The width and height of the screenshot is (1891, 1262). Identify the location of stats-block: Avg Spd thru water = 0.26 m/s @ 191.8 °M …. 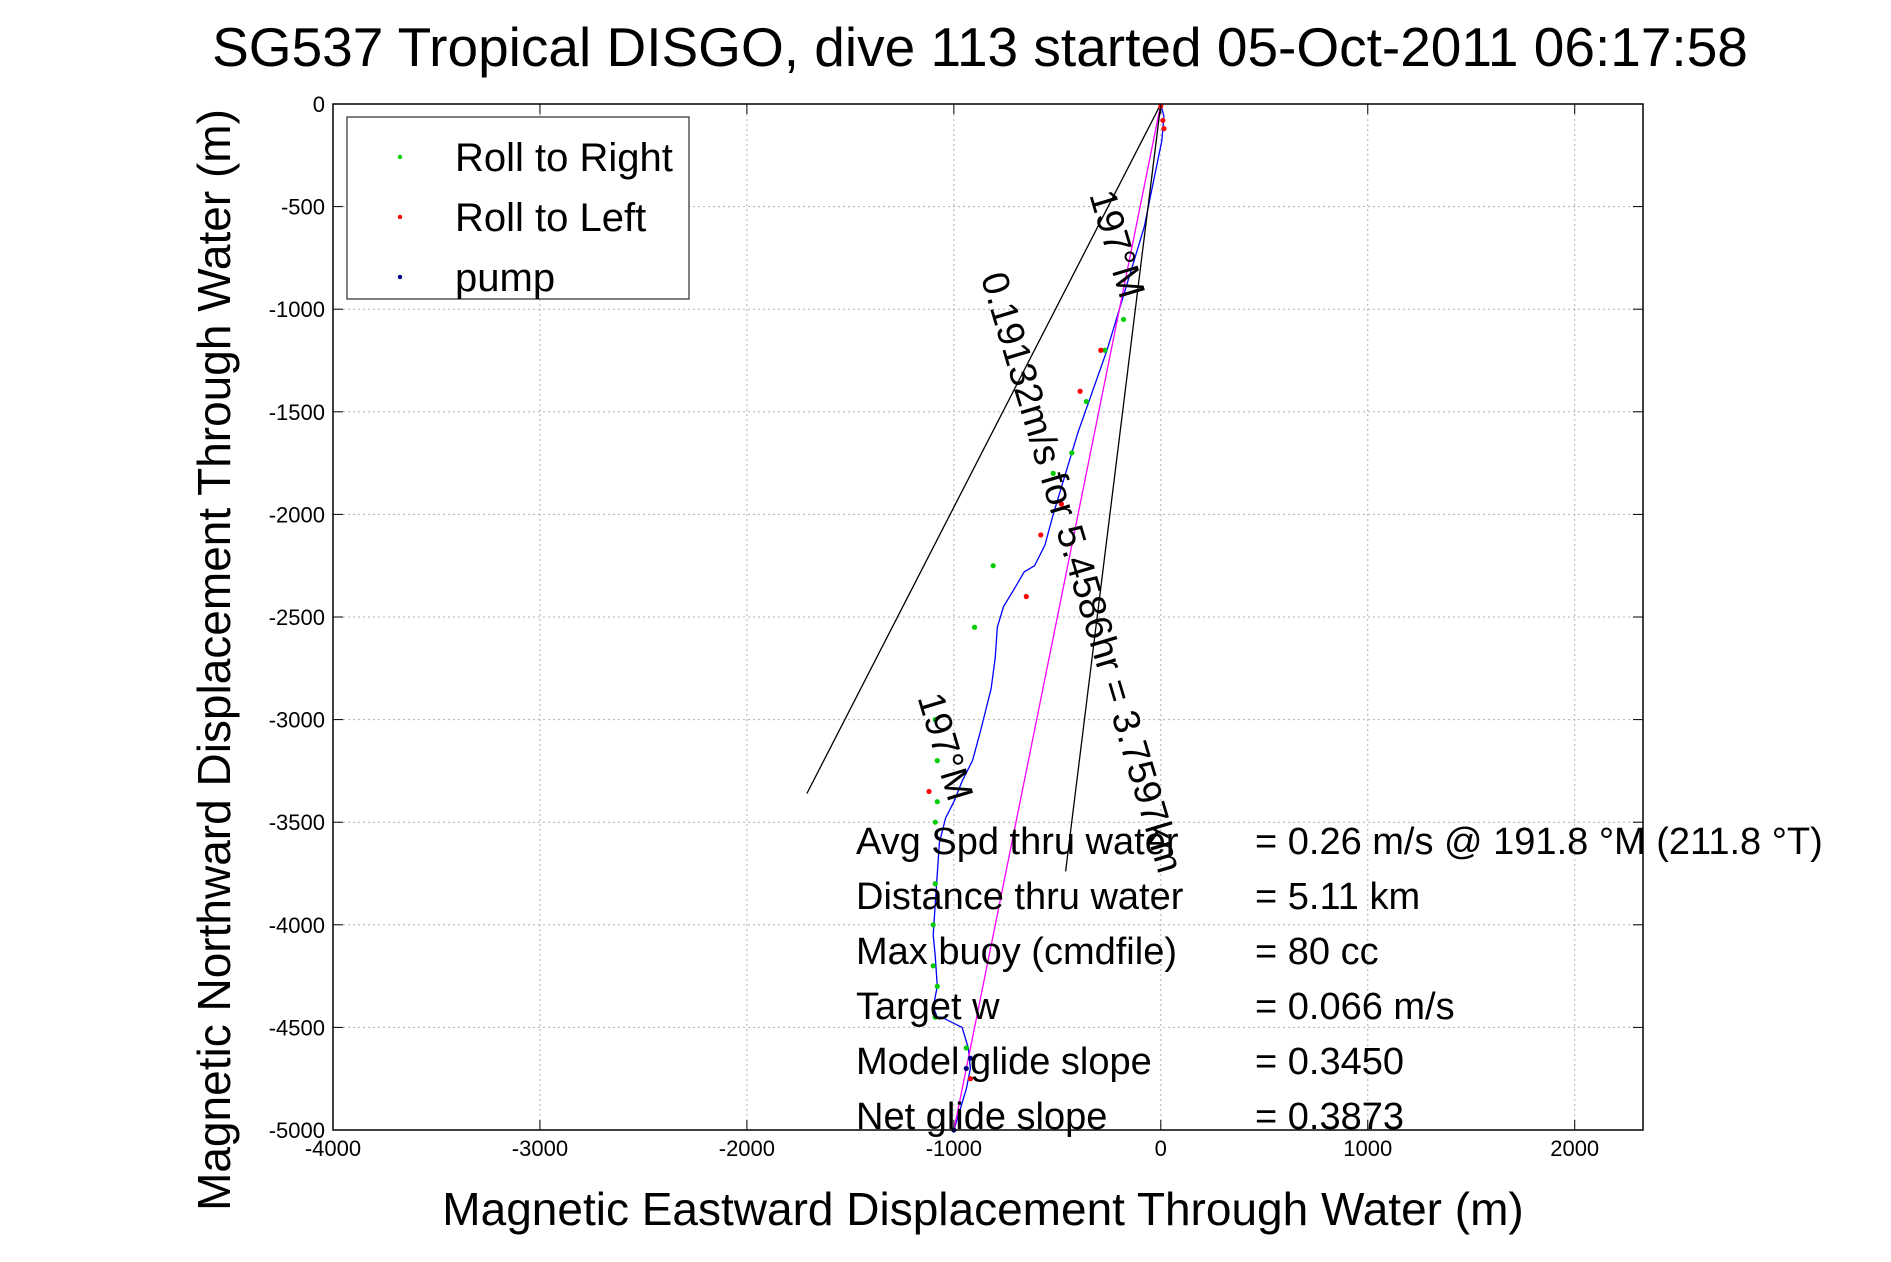
(1339, 979).